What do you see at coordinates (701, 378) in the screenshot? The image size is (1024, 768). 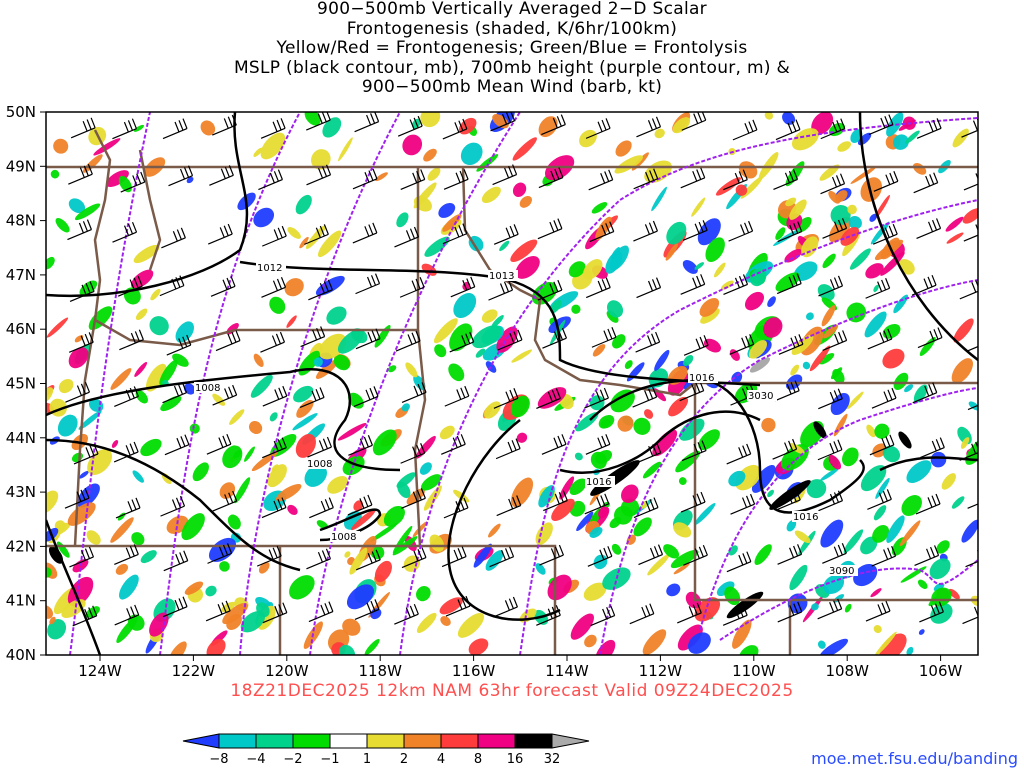 I see `mslp-label: 1016` at bounding box center [701, 378].